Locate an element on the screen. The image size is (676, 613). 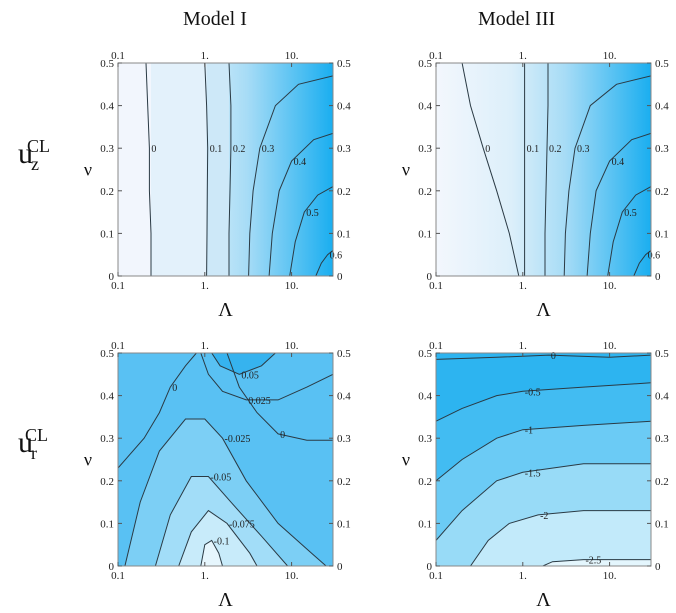
contour-label: -0.025 is located at coordinates (238, 439).